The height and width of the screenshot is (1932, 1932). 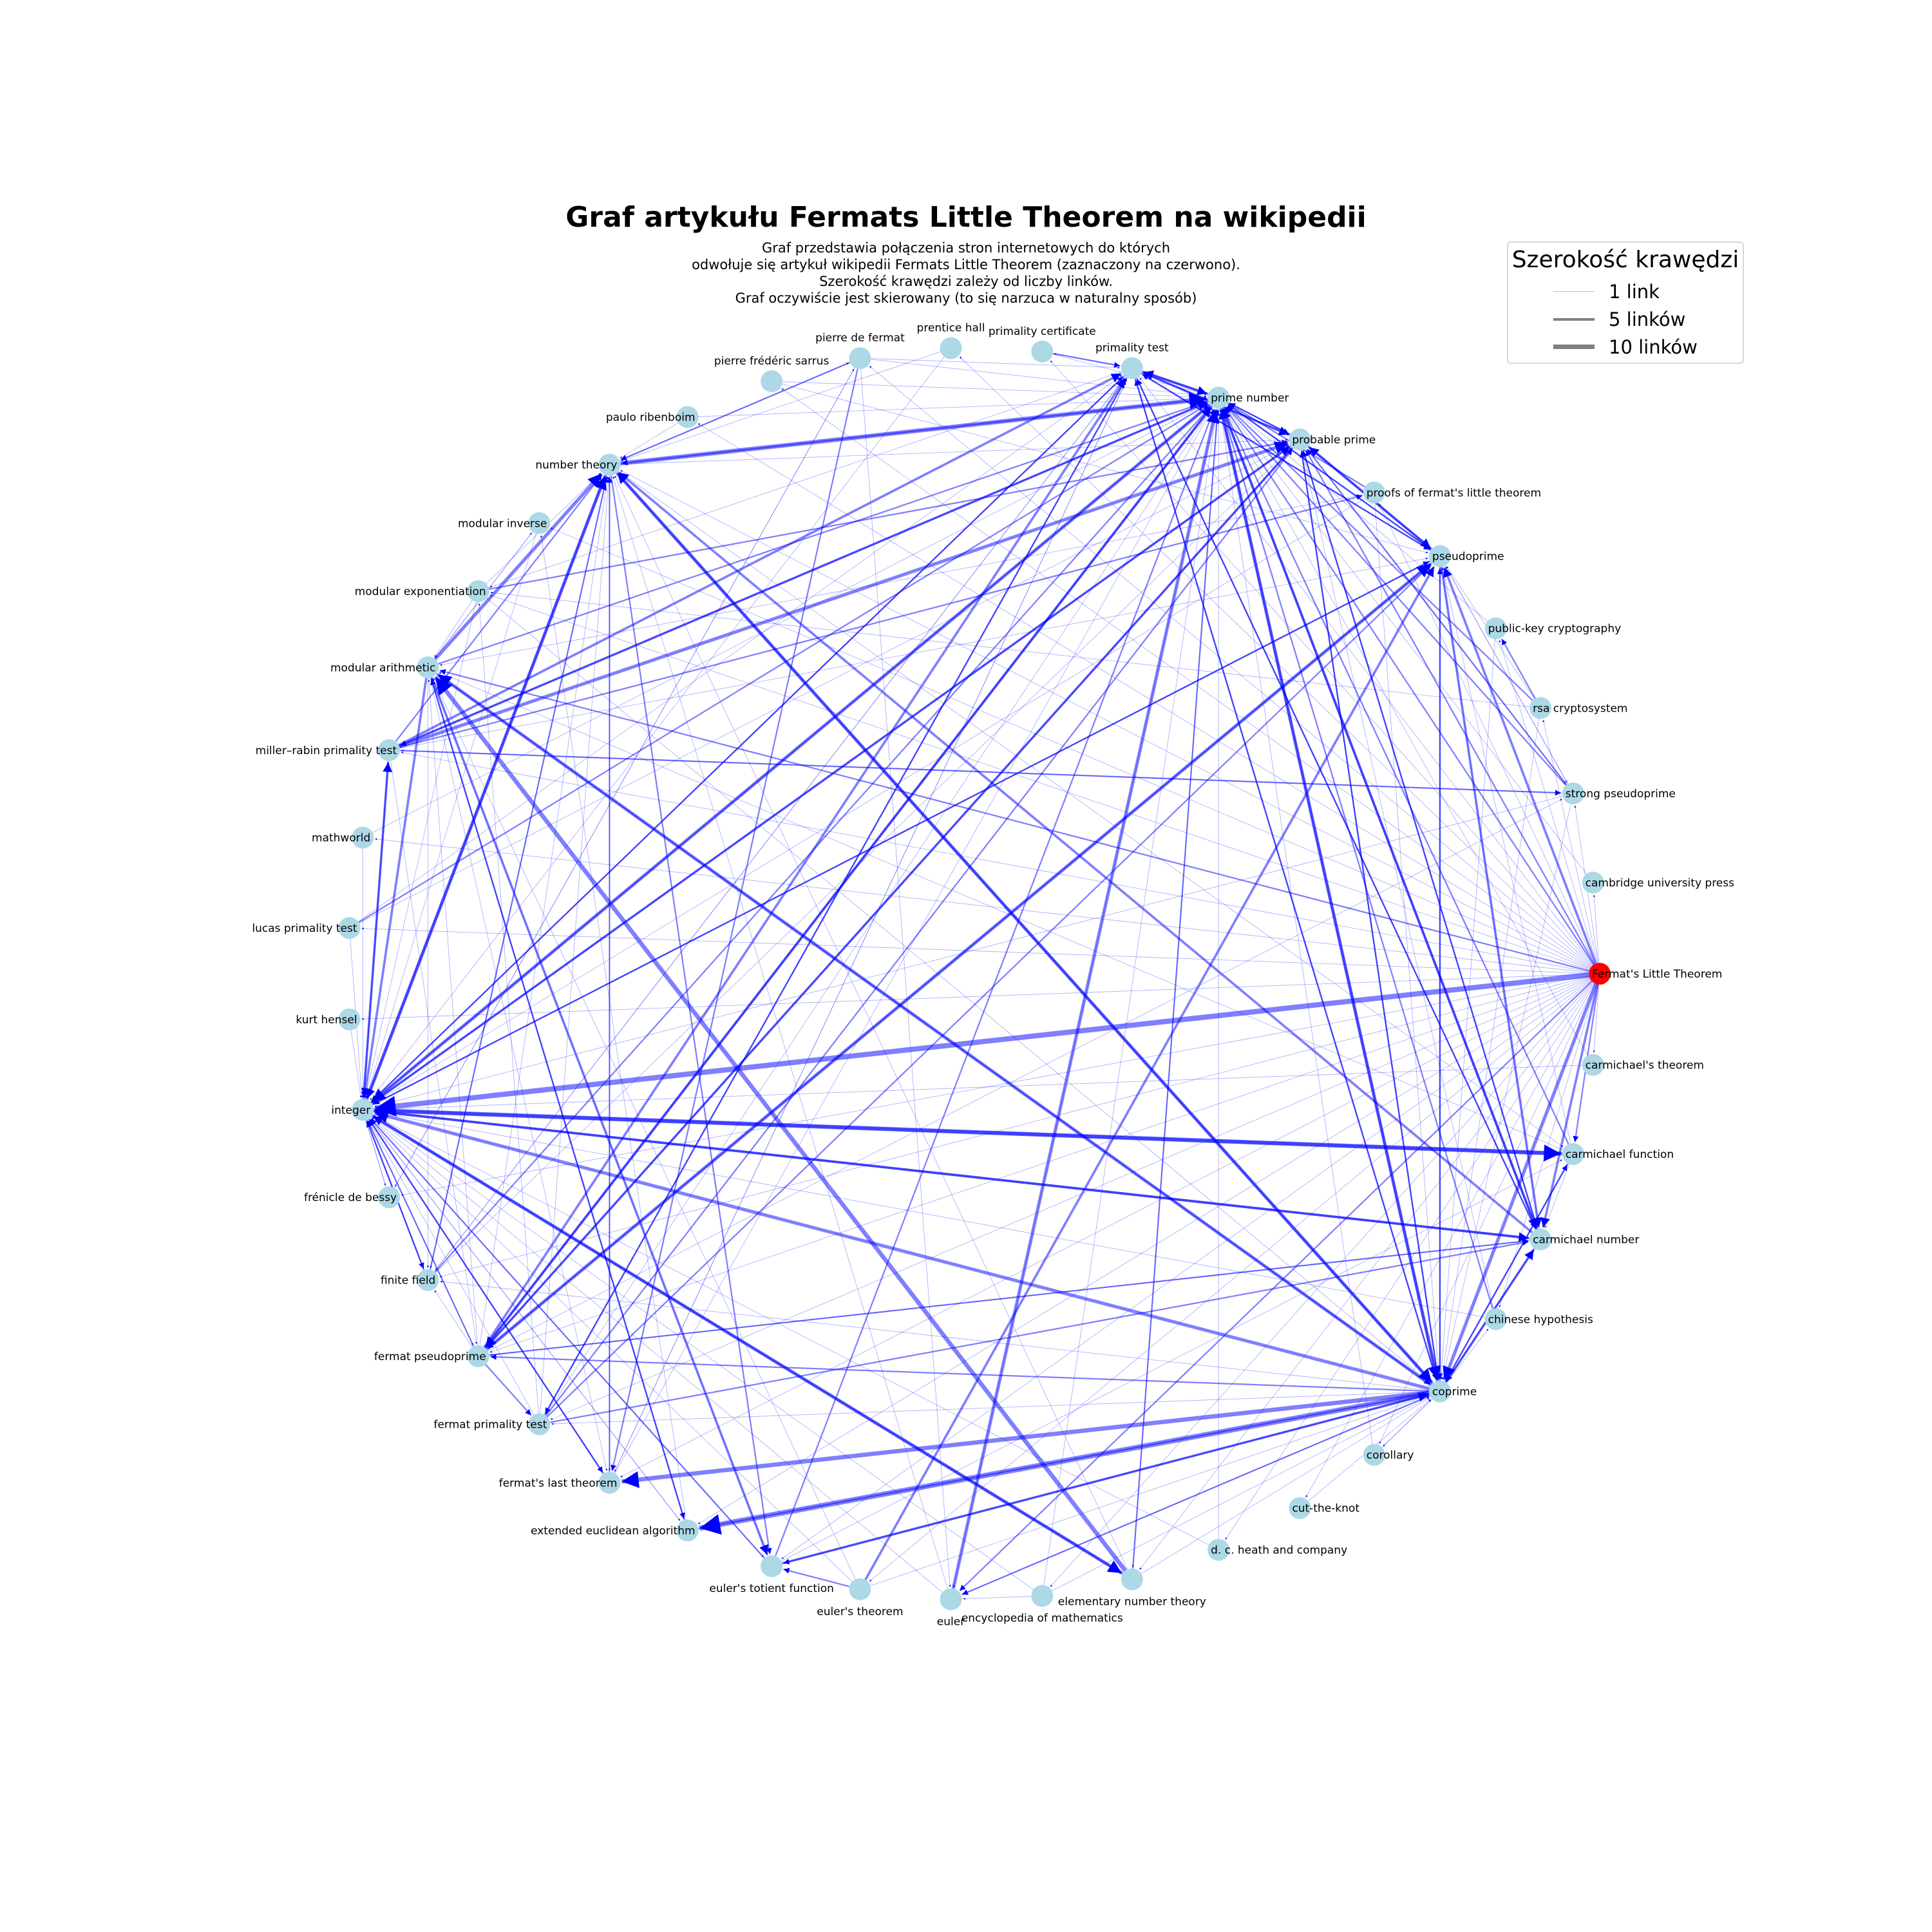 I want to click on node-label: miller–rabin primality test, so click(x=326, y=750).